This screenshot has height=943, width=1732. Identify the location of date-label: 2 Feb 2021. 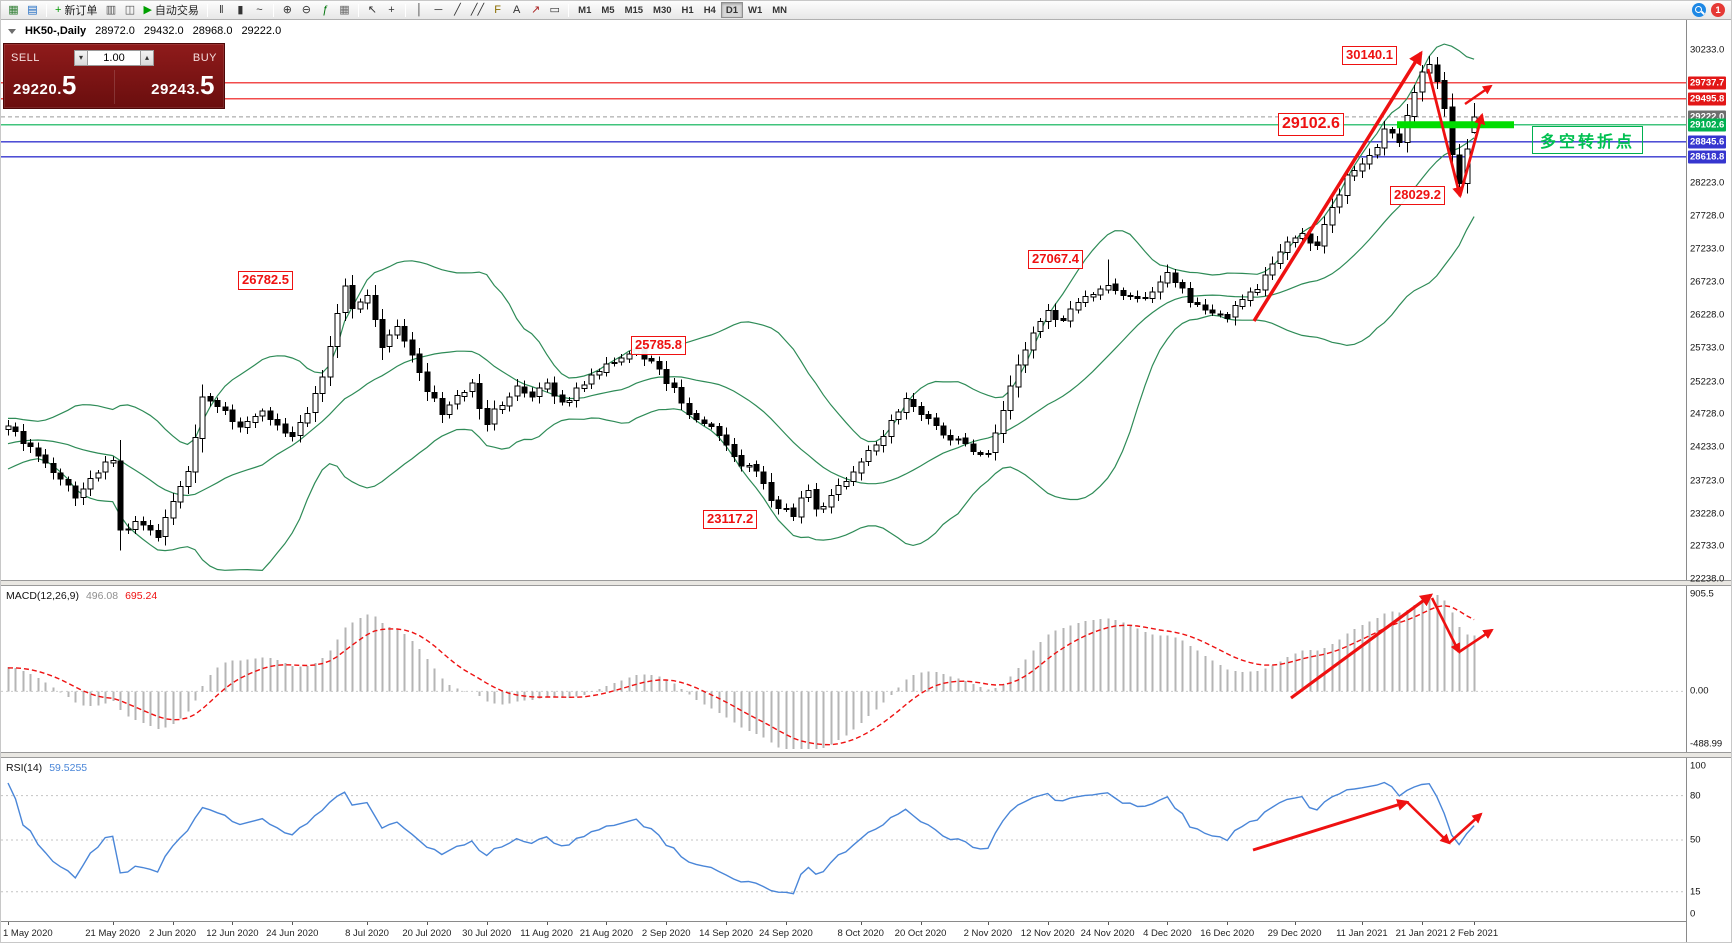
(1474, 933).